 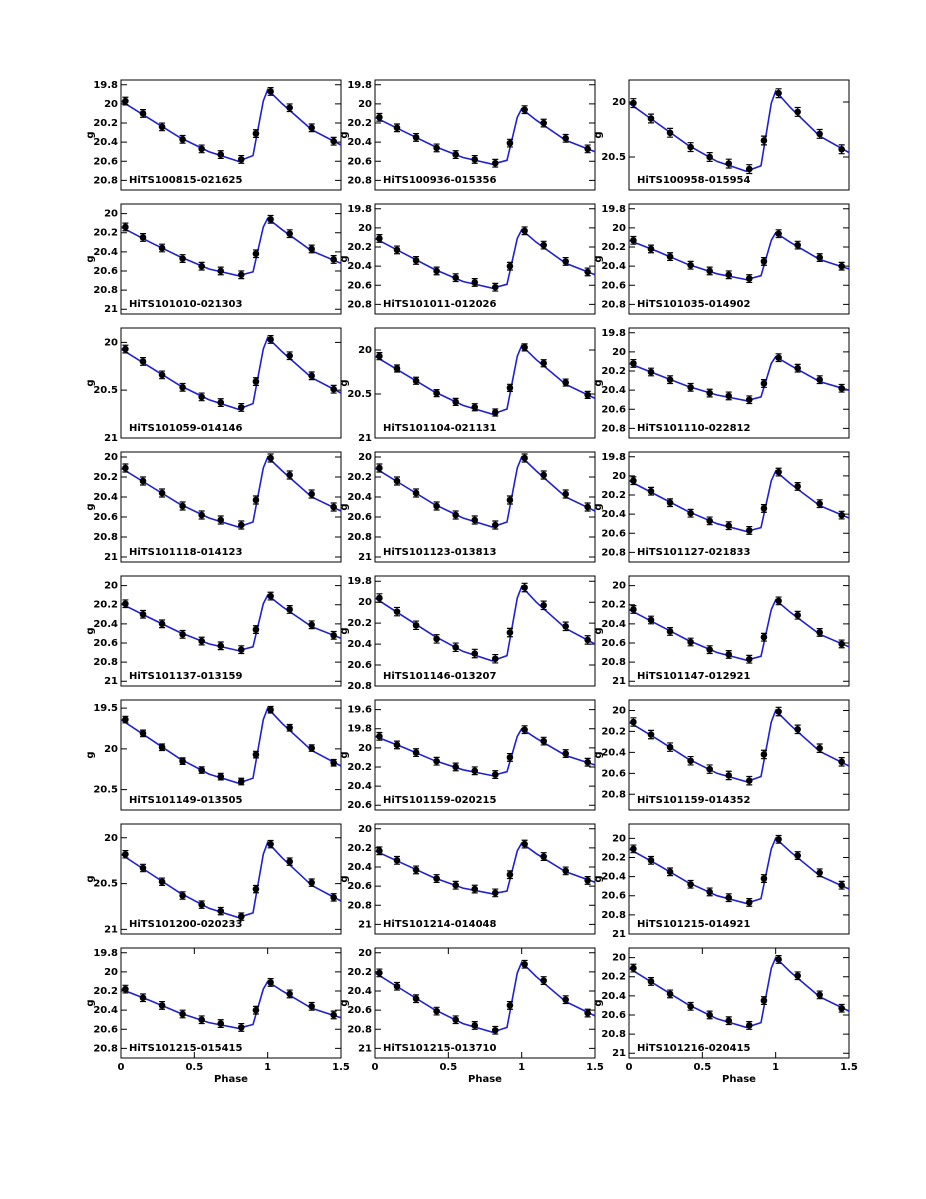 I want to click on star-id: HiTS101149-013505, so click(x=186, y=800).